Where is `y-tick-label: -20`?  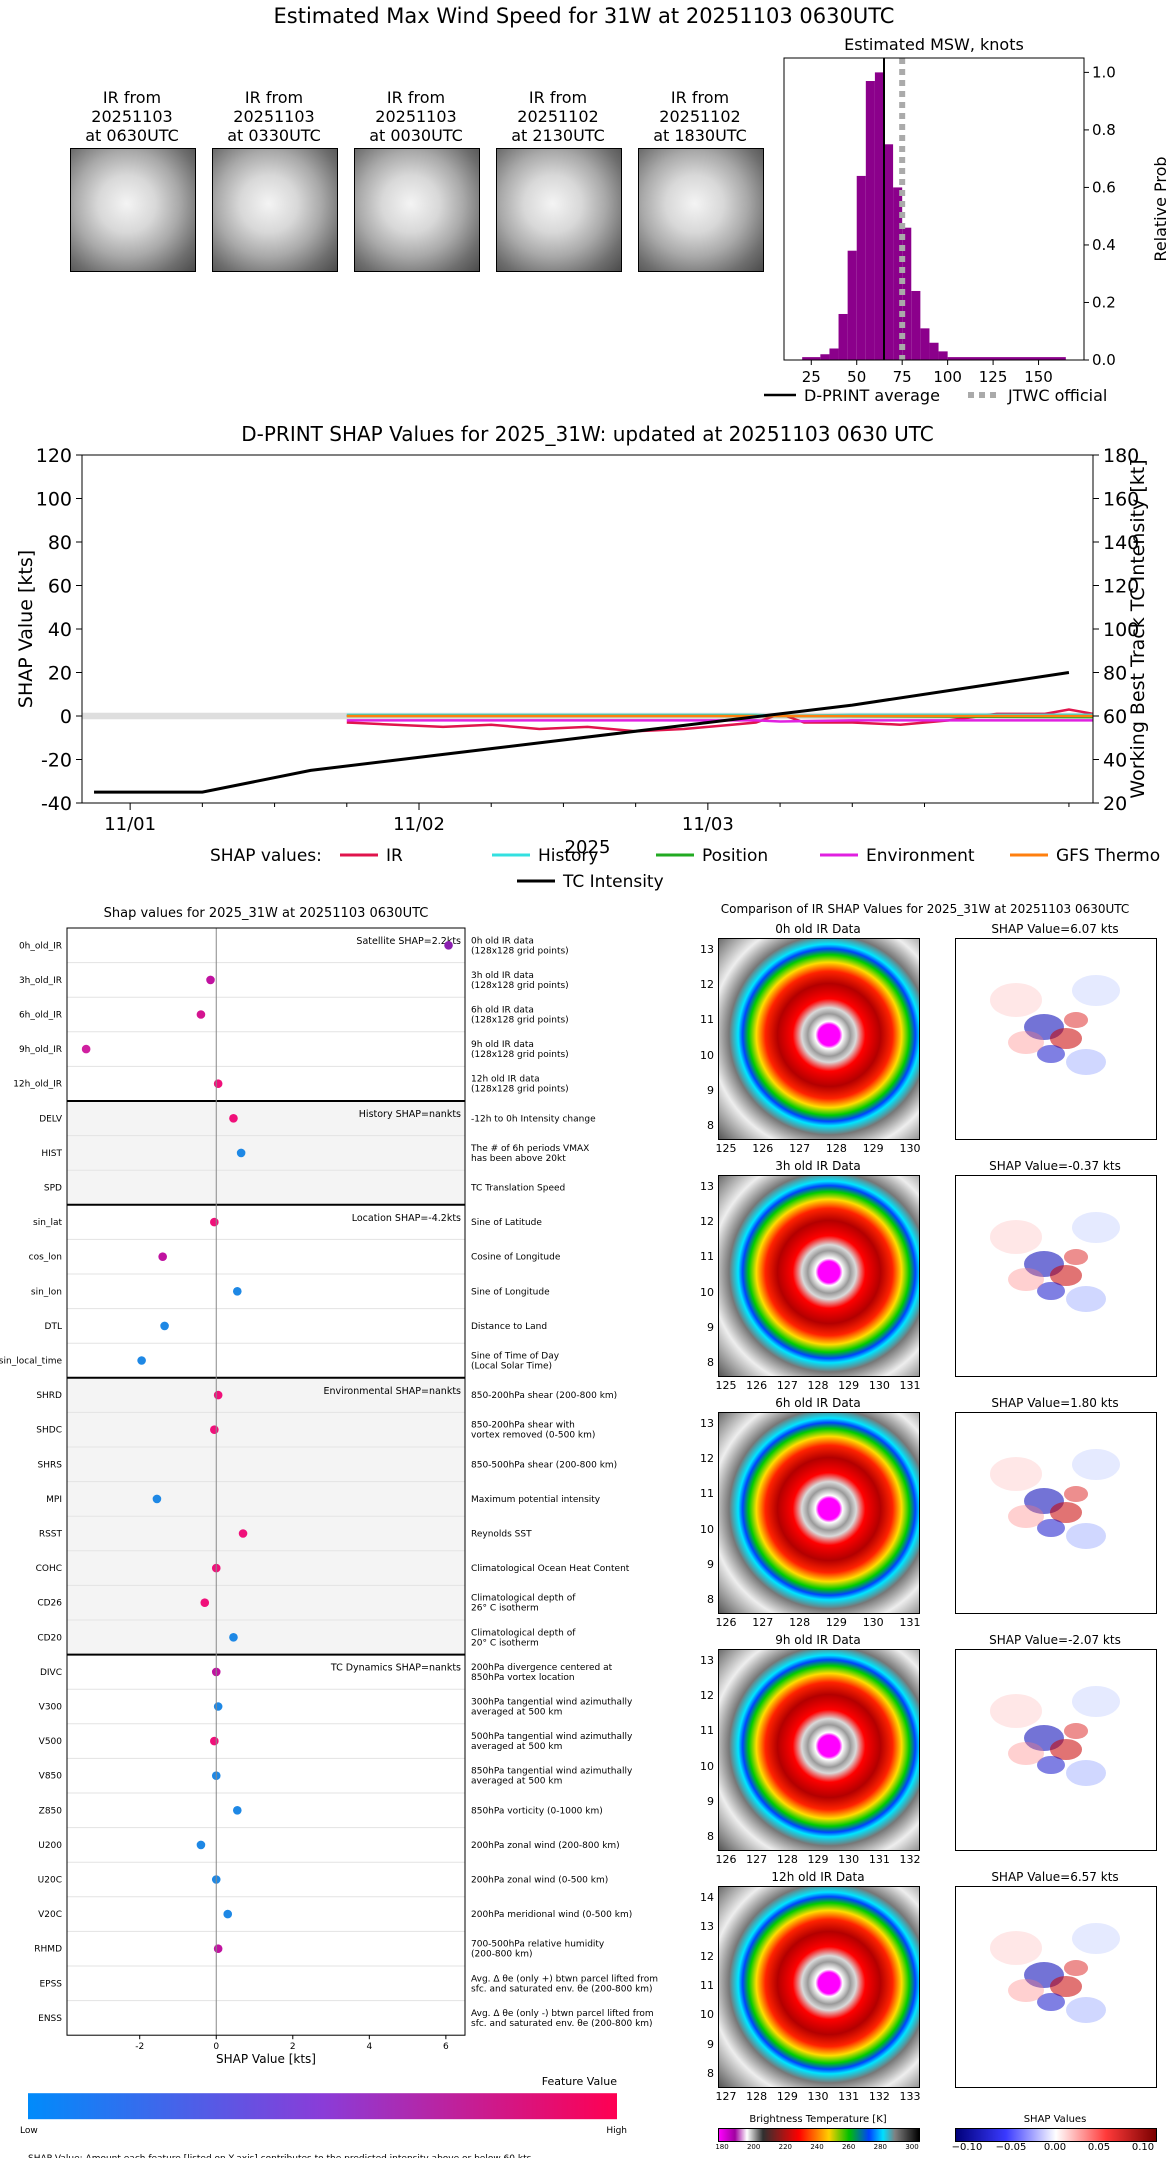
y-tick-label: -20 is located at coordinates (56, 761).